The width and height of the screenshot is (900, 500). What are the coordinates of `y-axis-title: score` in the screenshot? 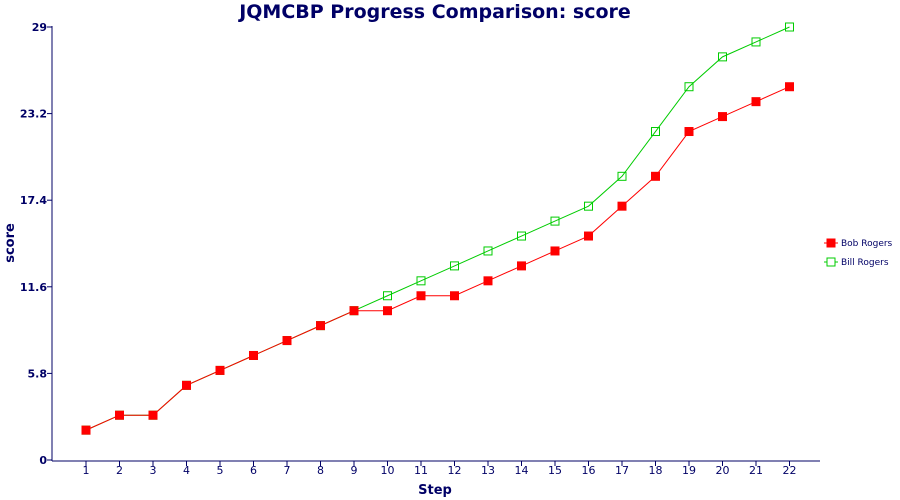 It's located at (10, 243).